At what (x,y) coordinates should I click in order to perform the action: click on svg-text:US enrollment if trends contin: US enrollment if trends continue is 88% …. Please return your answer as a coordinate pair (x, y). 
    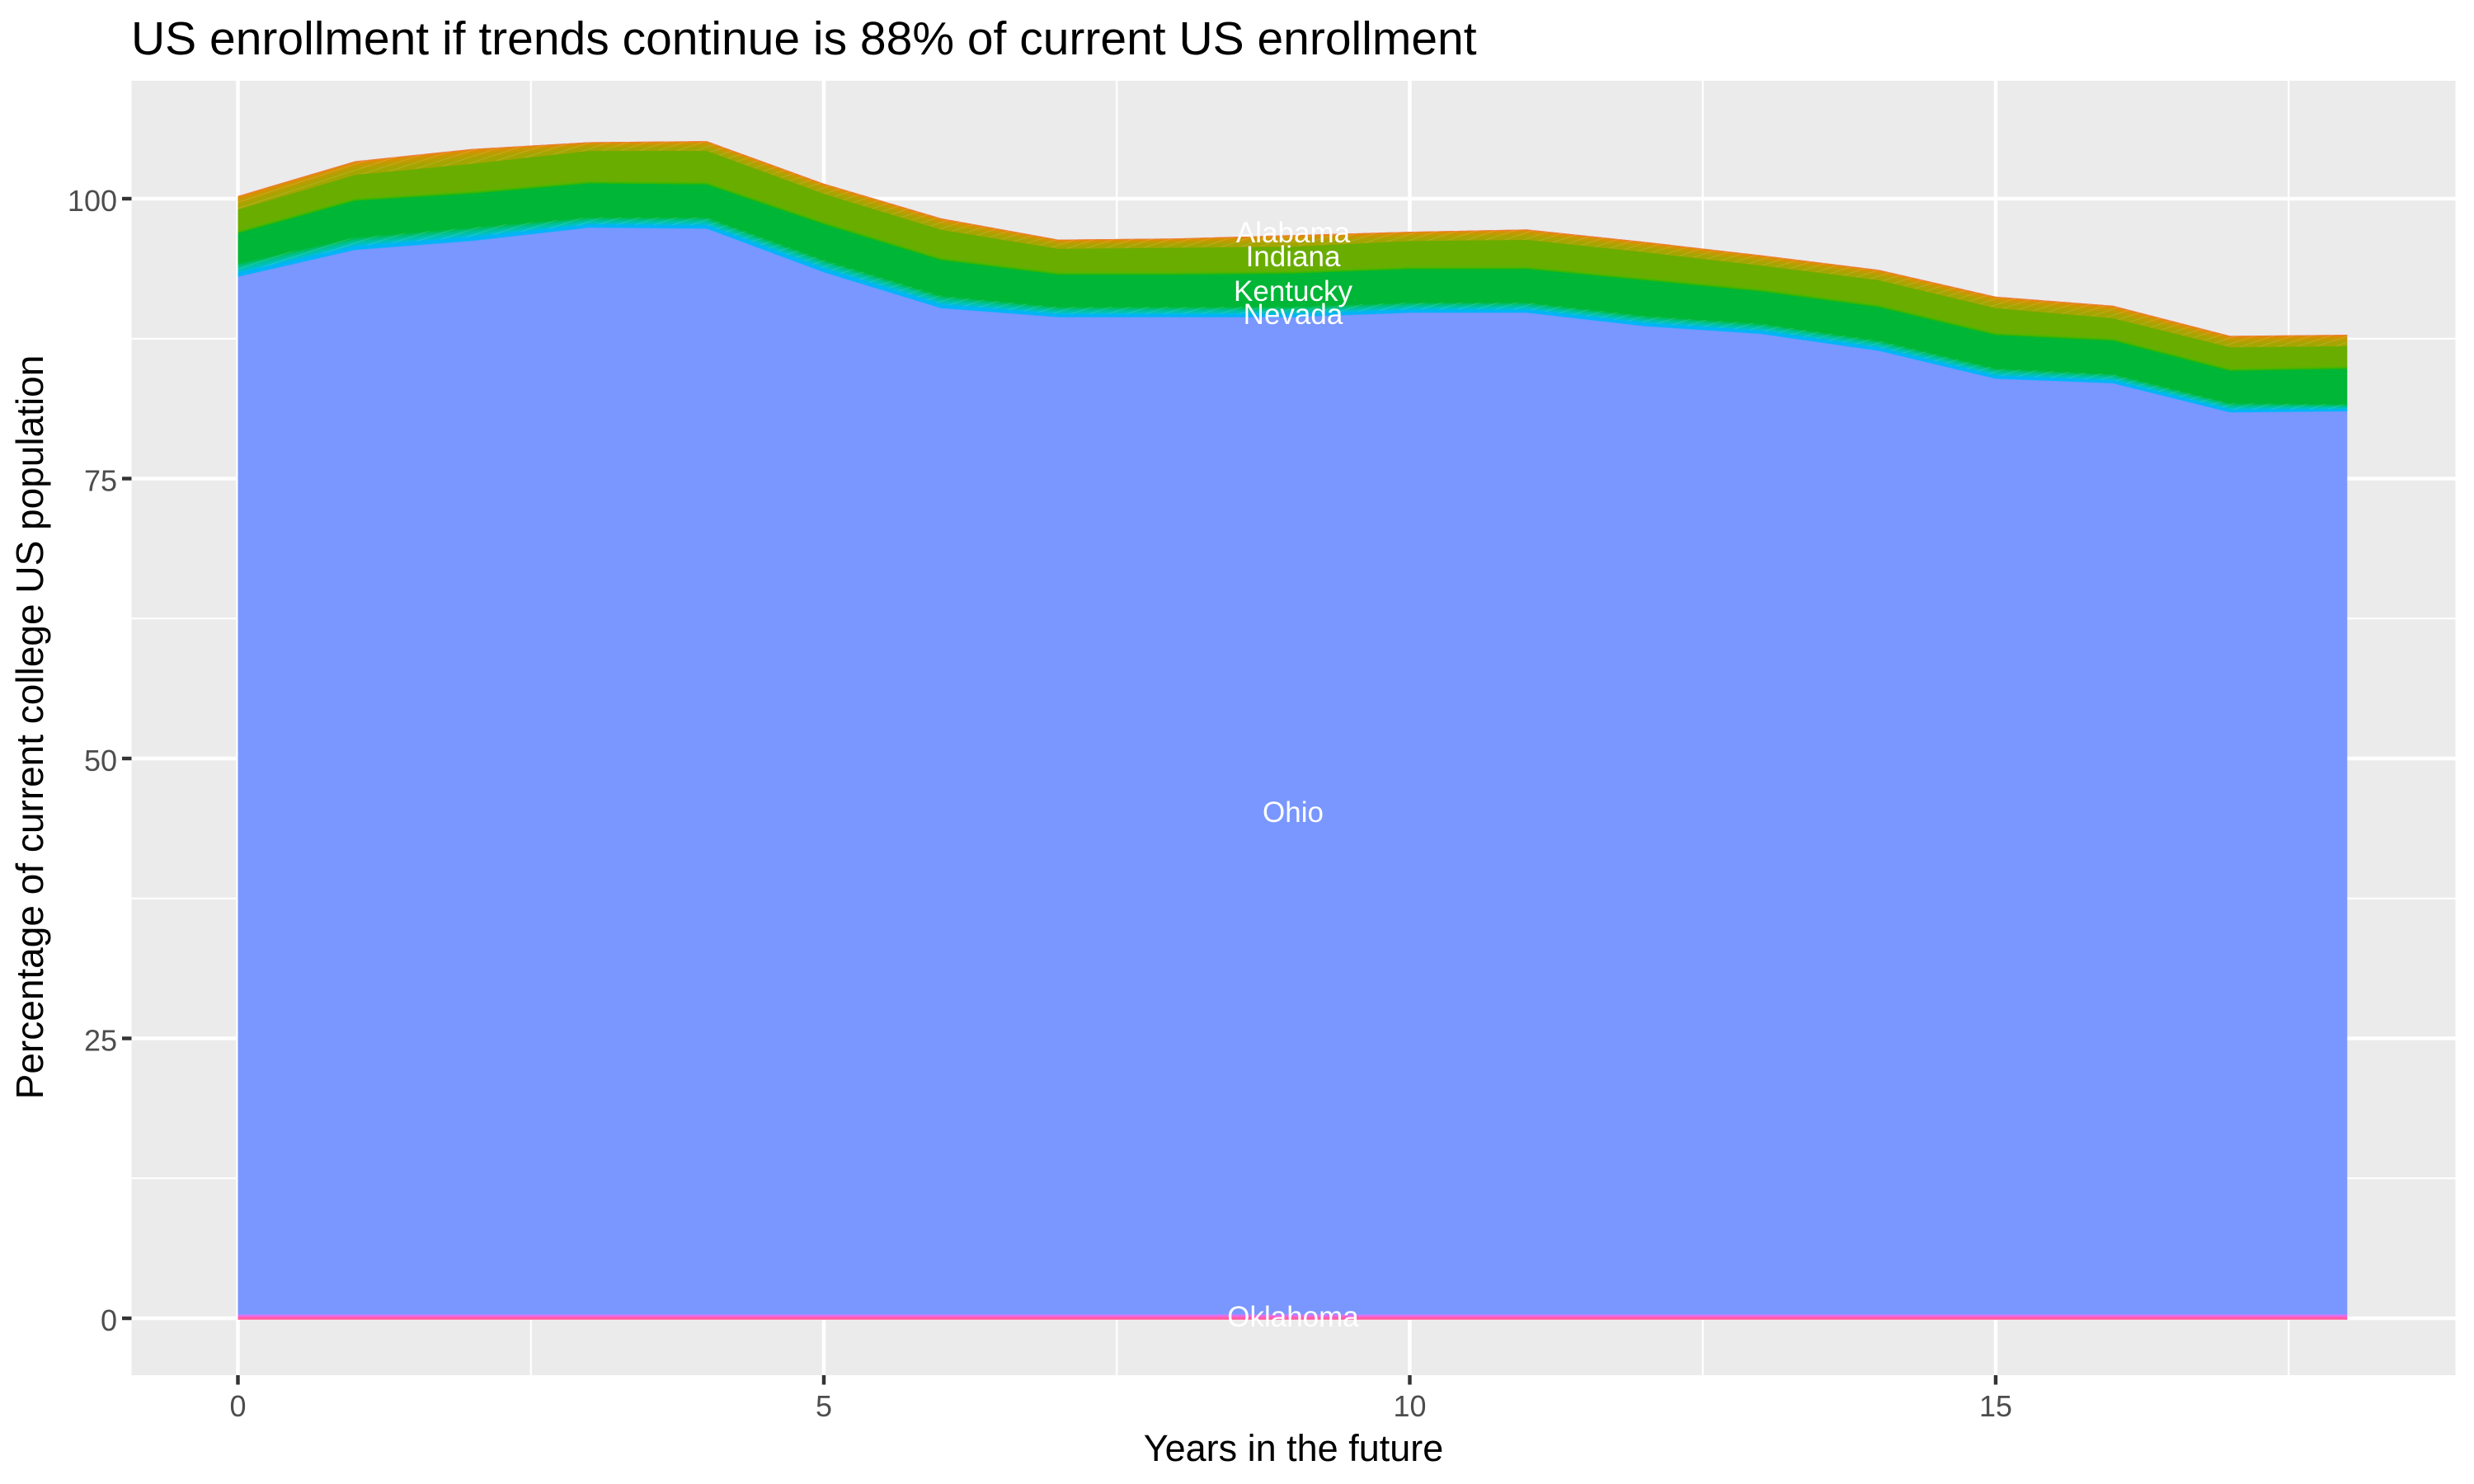
    Looking at the image, I should click on (804, 38).